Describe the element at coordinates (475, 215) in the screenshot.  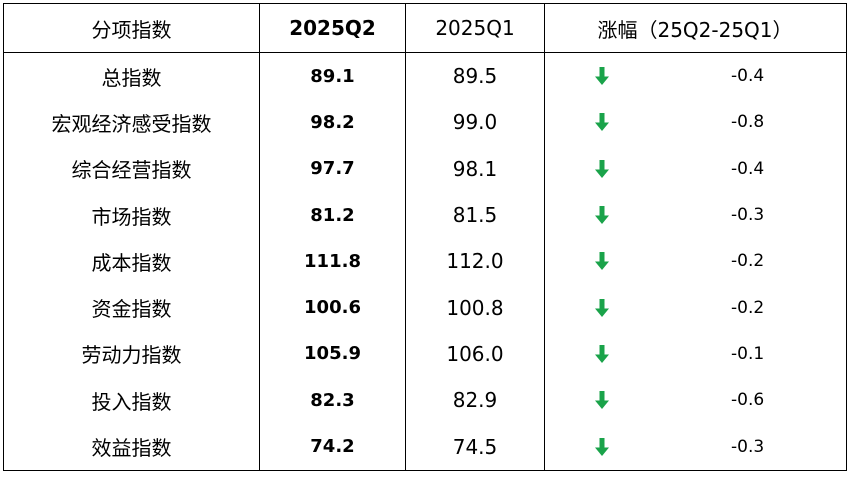
I see `row-value-2025q1: 81.5` at that location.